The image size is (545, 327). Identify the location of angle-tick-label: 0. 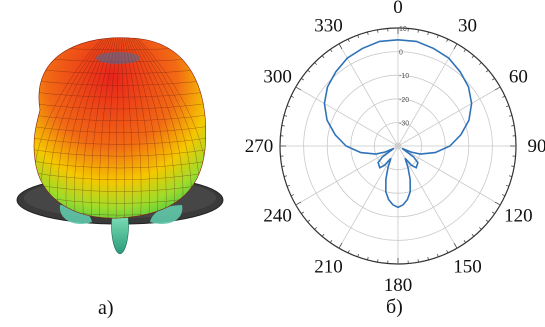
(398, 9).